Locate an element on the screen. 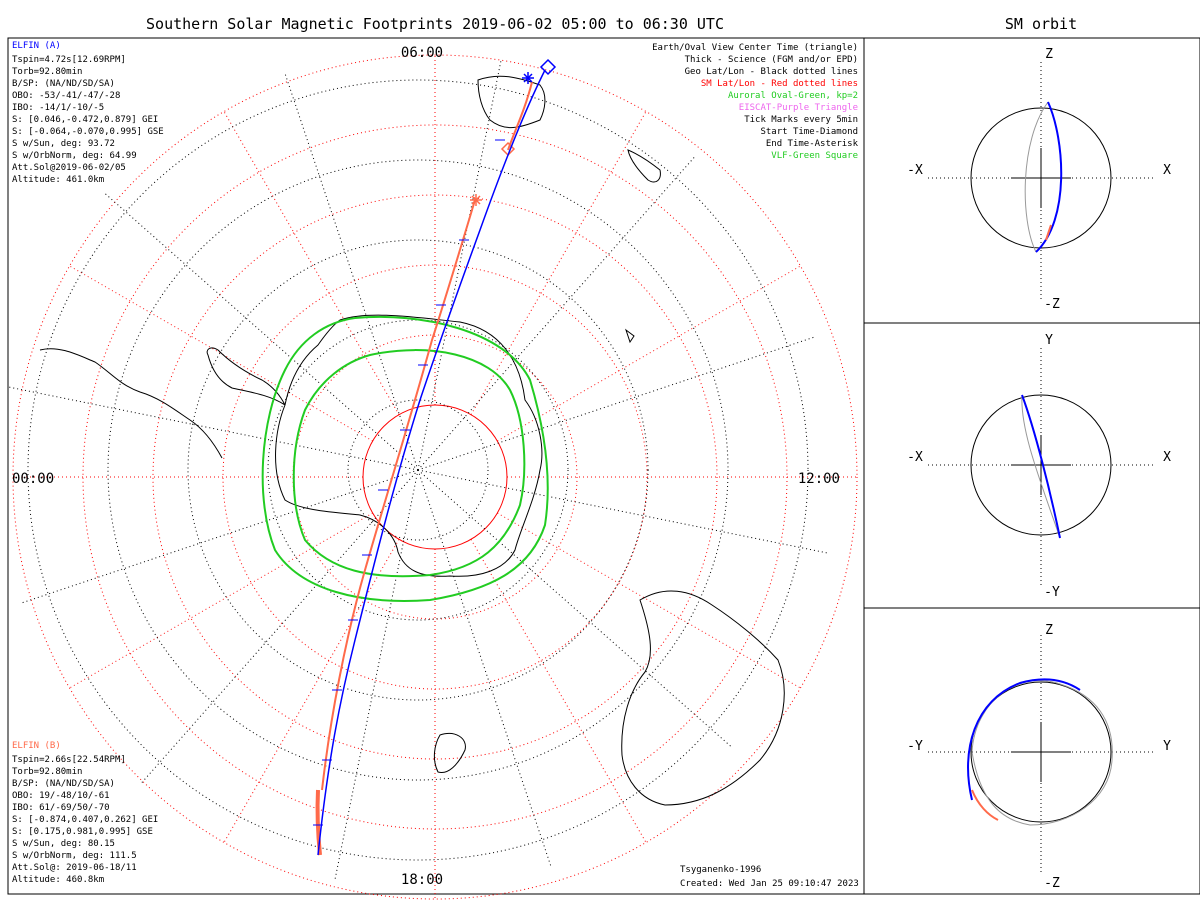  elfin-a-title: ELFIN (A) is located at coordinates (36, 46).